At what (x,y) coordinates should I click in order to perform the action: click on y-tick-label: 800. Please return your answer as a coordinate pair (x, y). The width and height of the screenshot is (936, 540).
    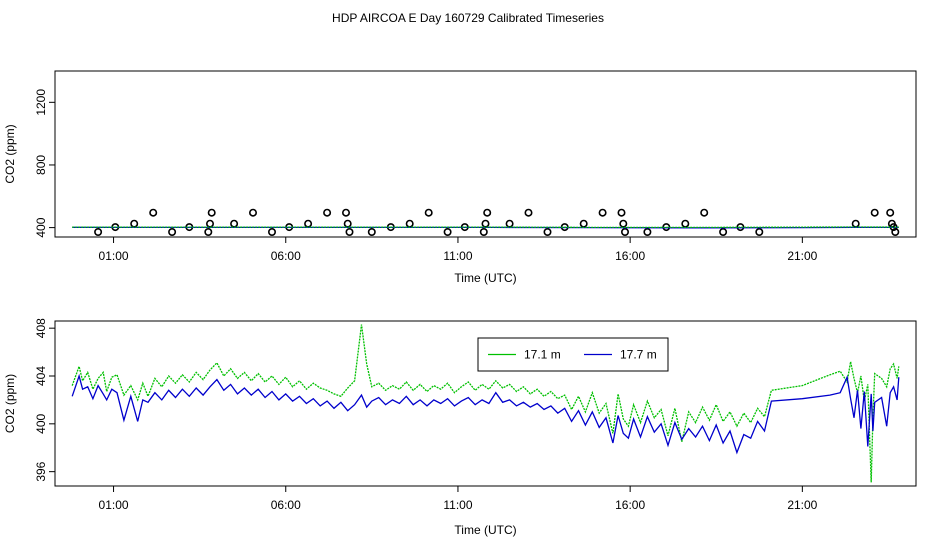
    Looking at the image, I should click on (41, 165).